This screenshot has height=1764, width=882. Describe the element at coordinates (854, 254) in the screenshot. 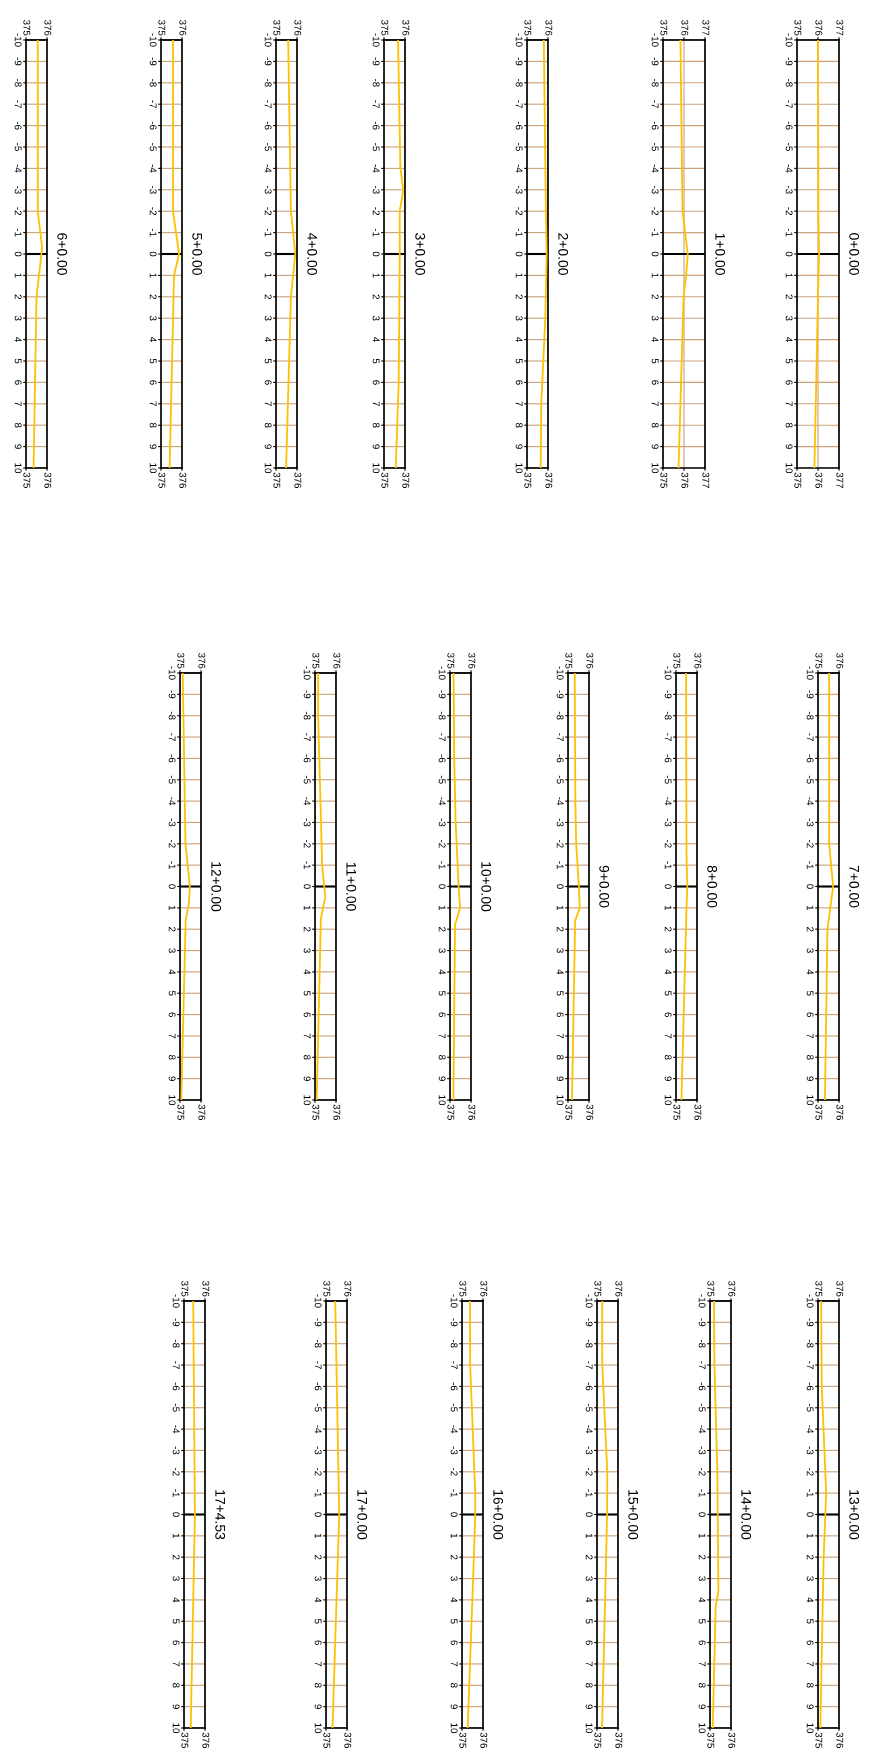

I see `text: 0+0.00` at that location.